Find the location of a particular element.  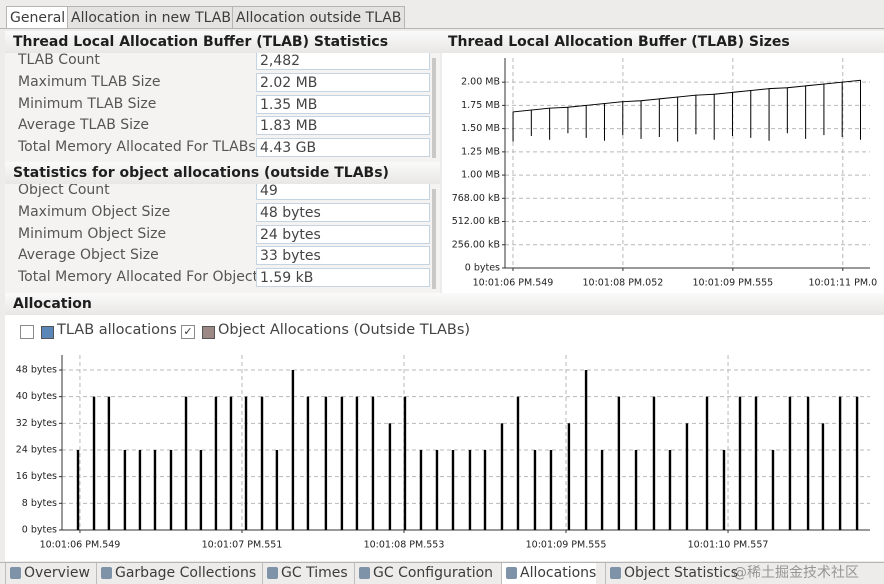

stat-value: 33 bytes is located at coordinates (343, 256).